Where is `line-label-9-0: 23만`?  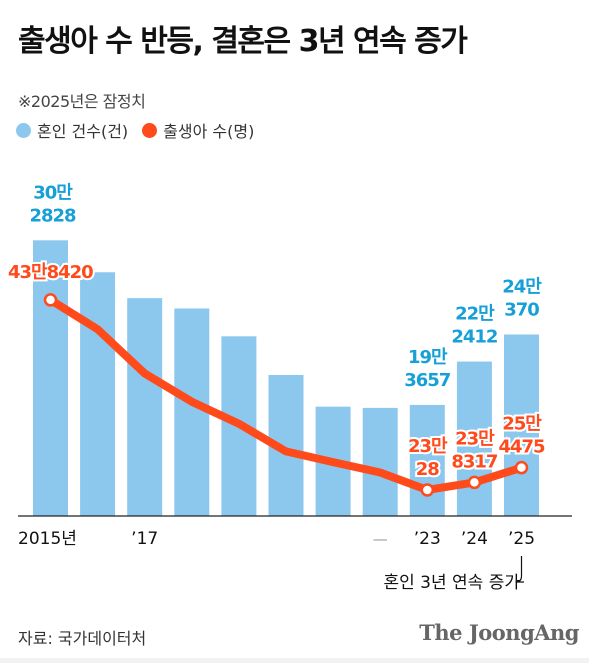 line-label-9-0: 23만 is located at coordinates (475, 438).